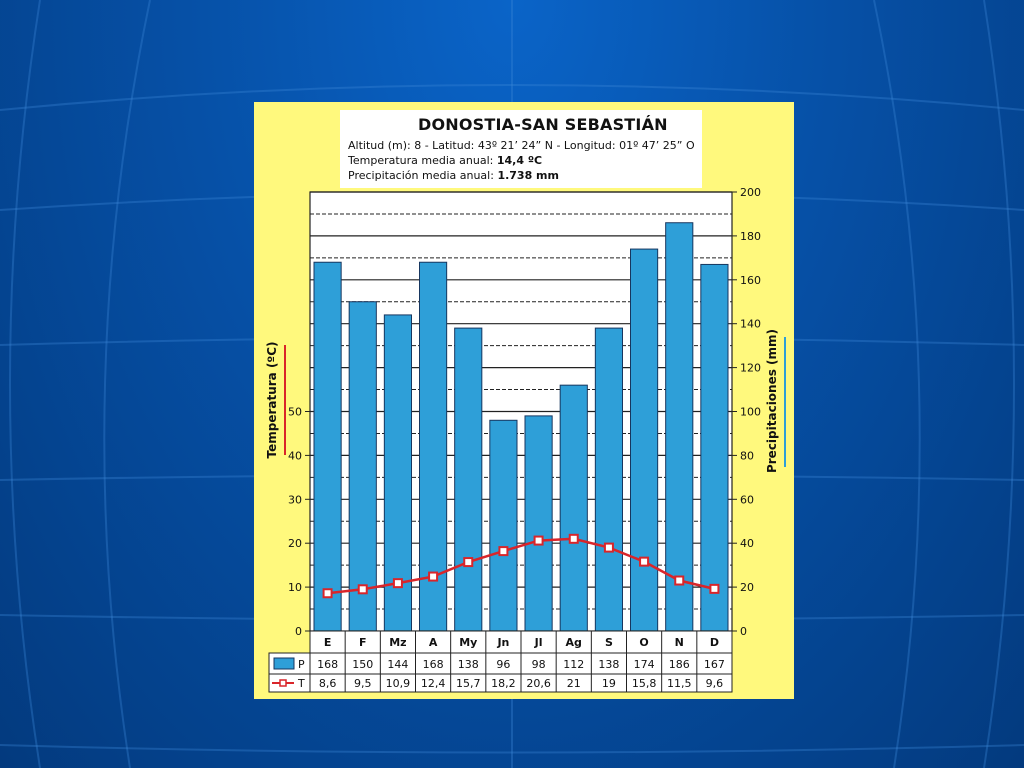 Image resolution: width=1024 pixels, height=768 pixels. I want to click on category-label: Ag, so click(574, 642).